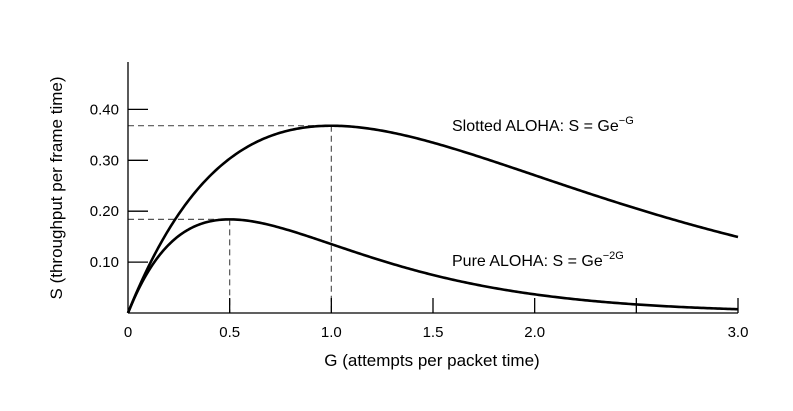 The image size is (793, 411). Describe the element at coordinates (527, 261) in the screenshot. I see `pure-aloha-formula: Pure ALOHA: S = Ge` at that location.